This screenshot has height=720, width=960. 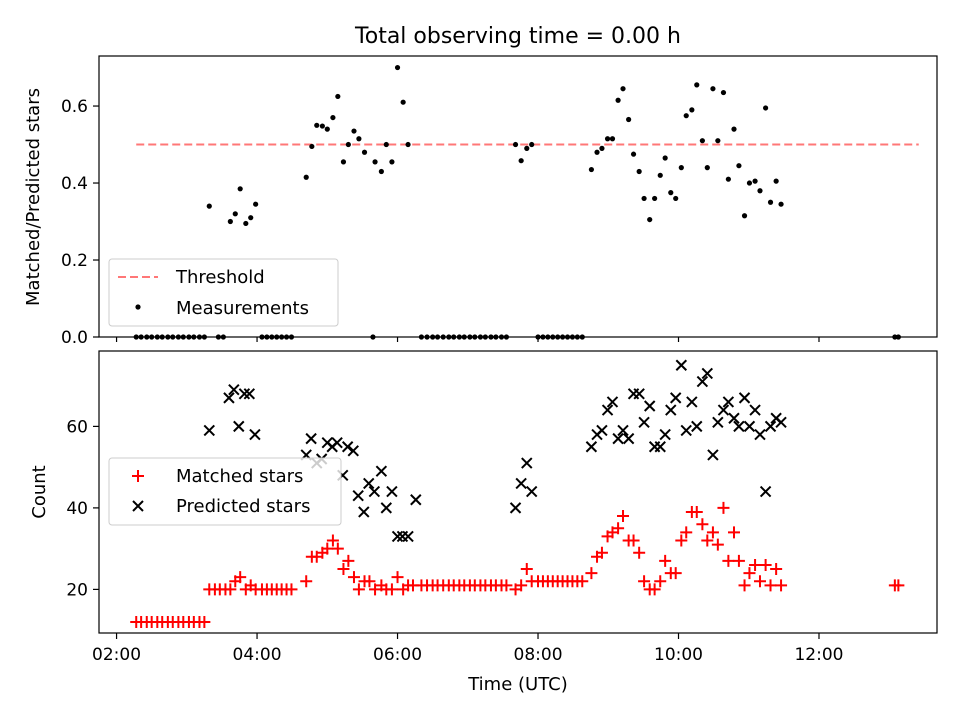 What do you see at coordinates (39, 491) in the screenshot?
I see `bottom-y-axis-label: Count` at bounding box center [39, 491].